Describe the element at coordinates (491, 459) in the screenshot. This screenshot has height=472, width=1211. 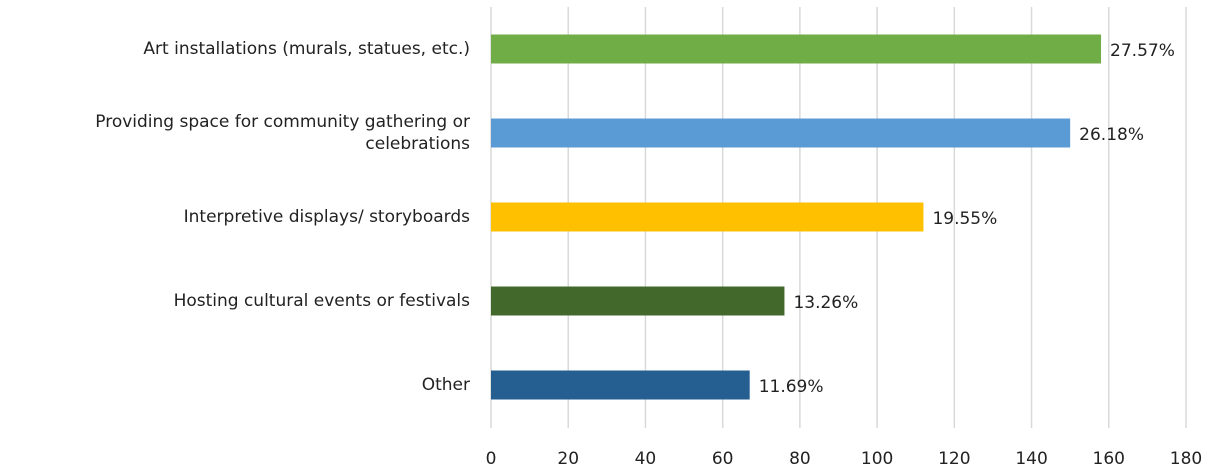
I see `x-tick-label: 0` at that location.